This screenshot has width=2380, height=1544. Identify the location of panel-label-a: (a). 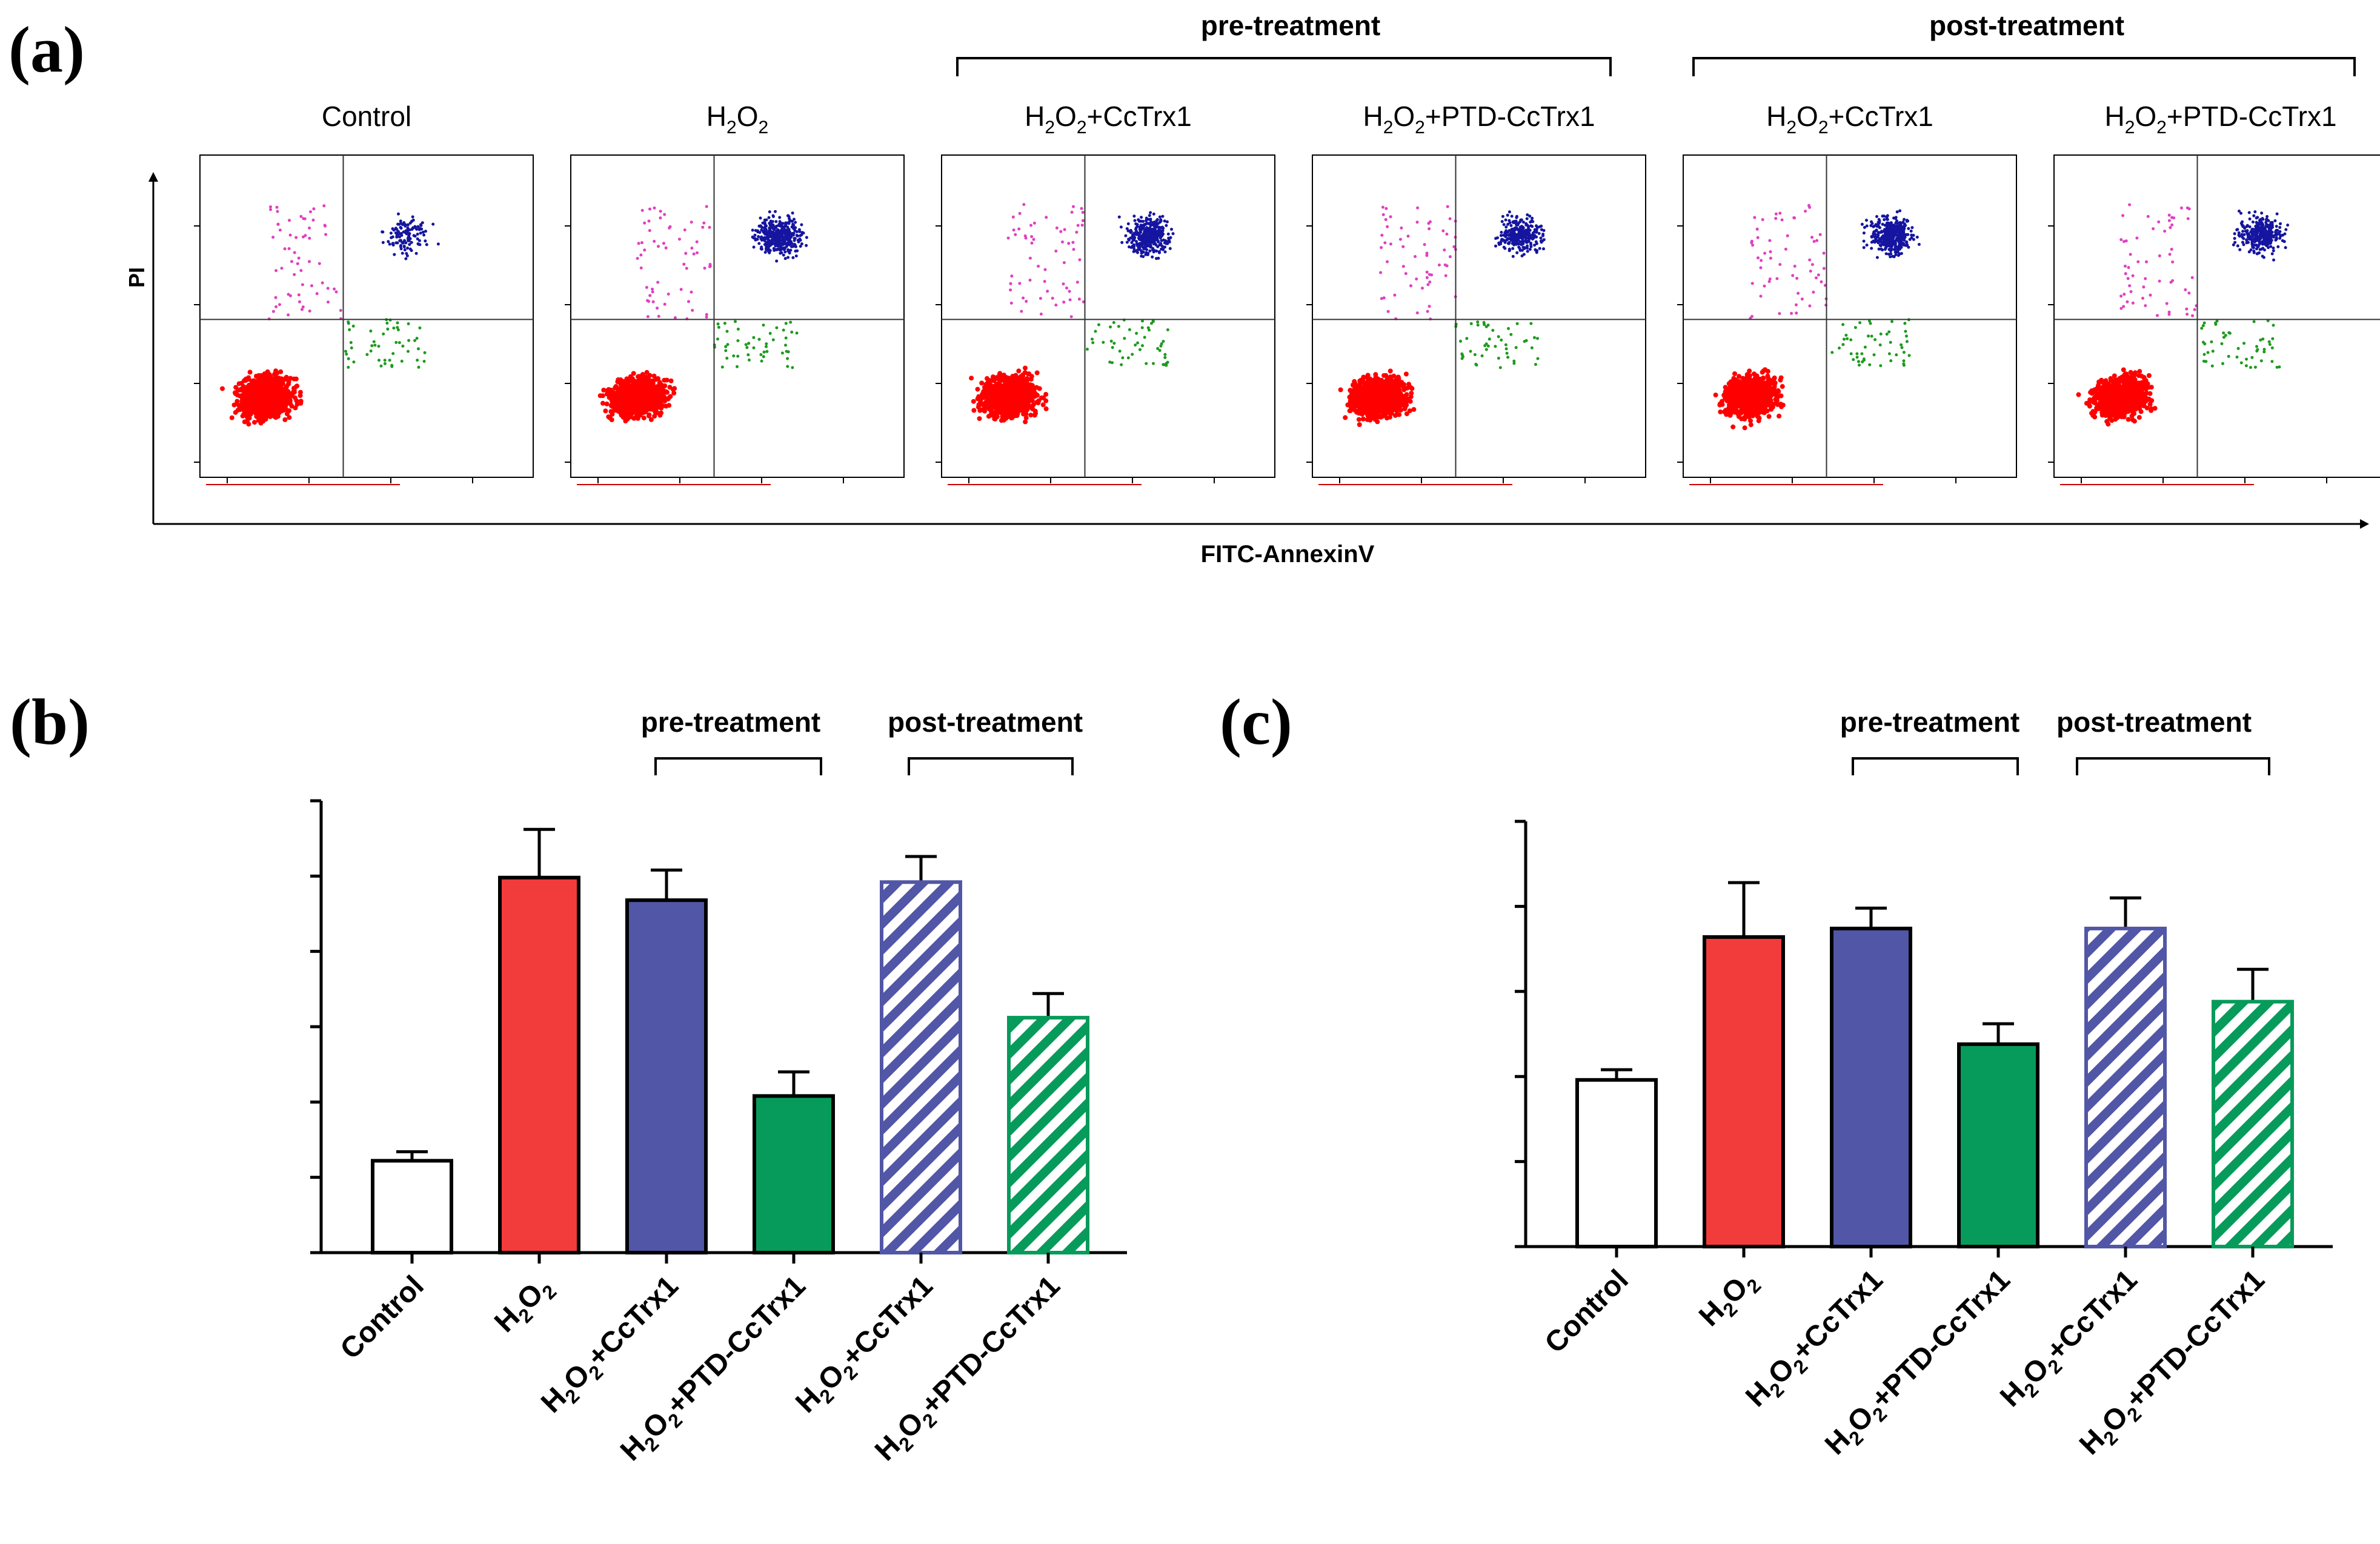
(46, 50).